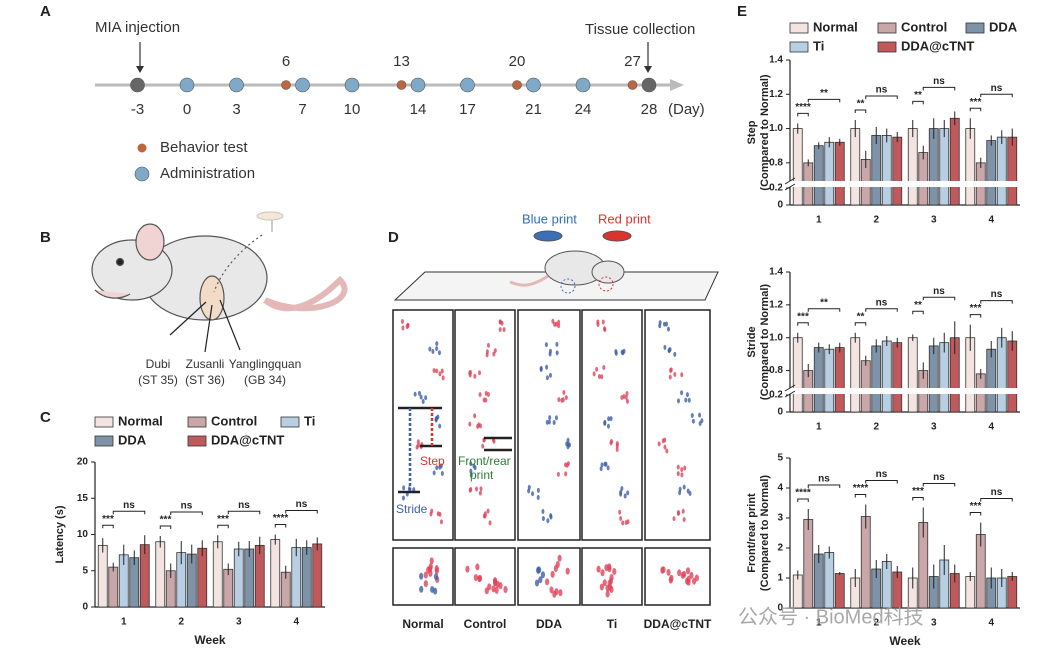 This screenshot has width=1050, height=659. Describe the element at coordinates (187, 506) in the screenshot. I see `sig-label: ns` at that location.